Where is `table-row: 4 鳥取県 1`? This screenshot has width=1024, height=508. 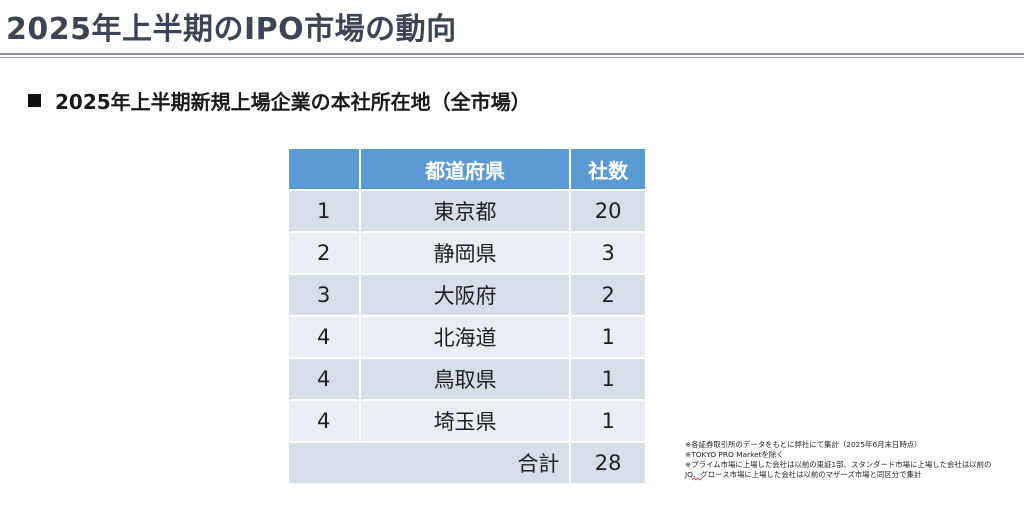
table-row: 4 鳥取県 1 is located at coordinates (467, 379).